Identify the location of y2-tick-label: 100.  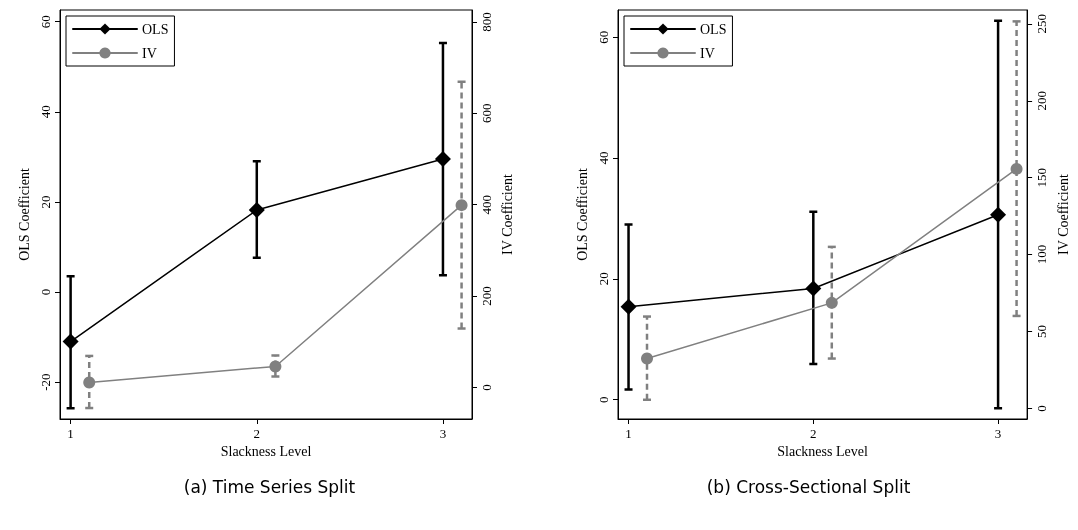
(1042, 254).